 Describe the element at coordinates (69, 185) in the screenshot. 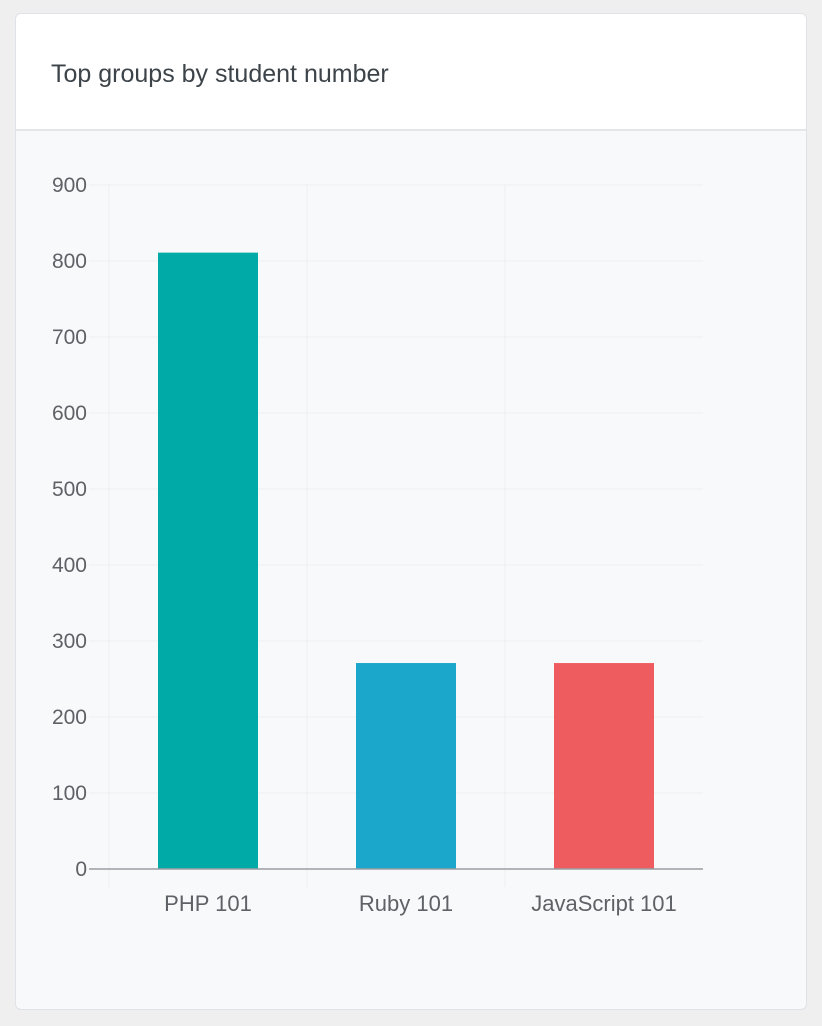

I see `y-tick-label: 900` at that location.